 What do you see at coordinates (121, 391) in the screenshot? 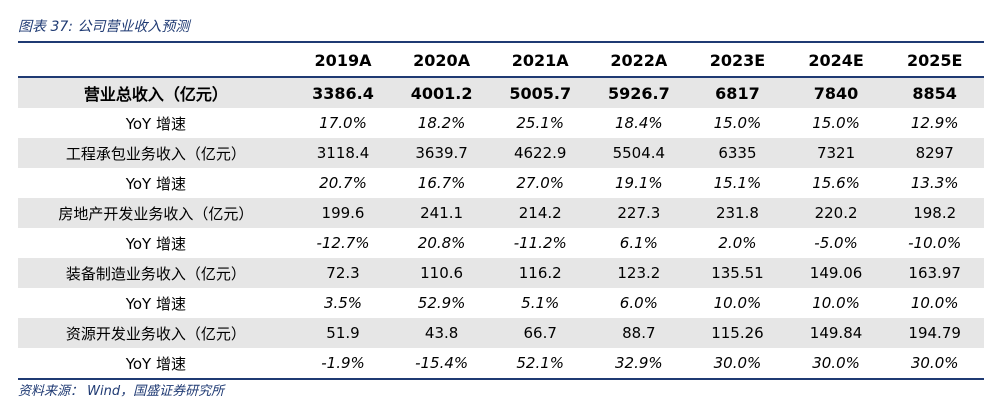
I see `source-note: 资料来源： Wind，国盛证券研究所` at bounding box center [121, 391].